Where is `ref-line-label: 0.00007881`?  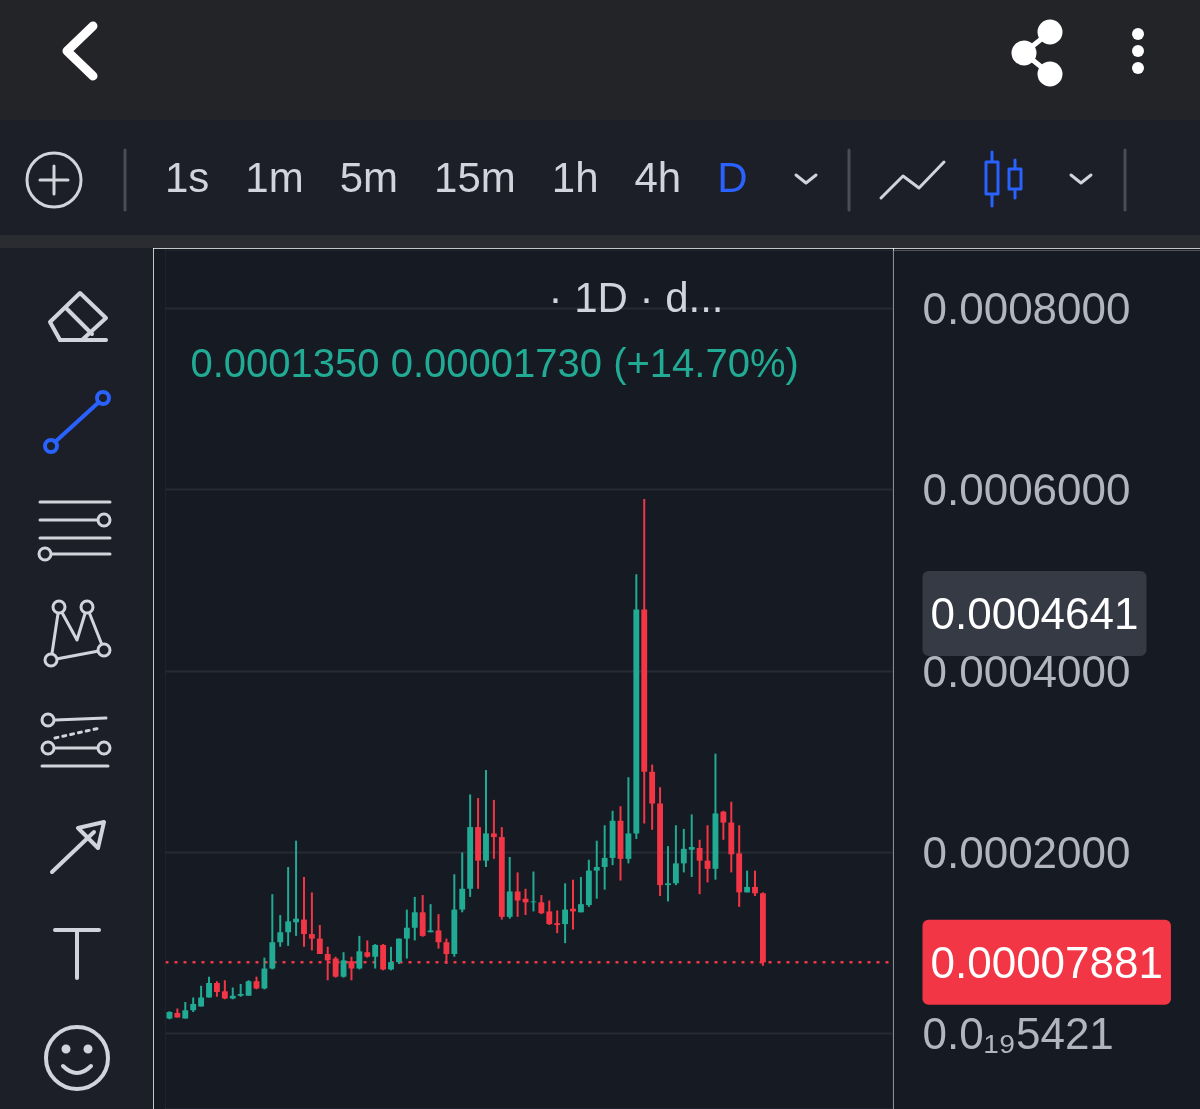 ref-line-label: 0.00007881 is located at coordinates (1046, 962).